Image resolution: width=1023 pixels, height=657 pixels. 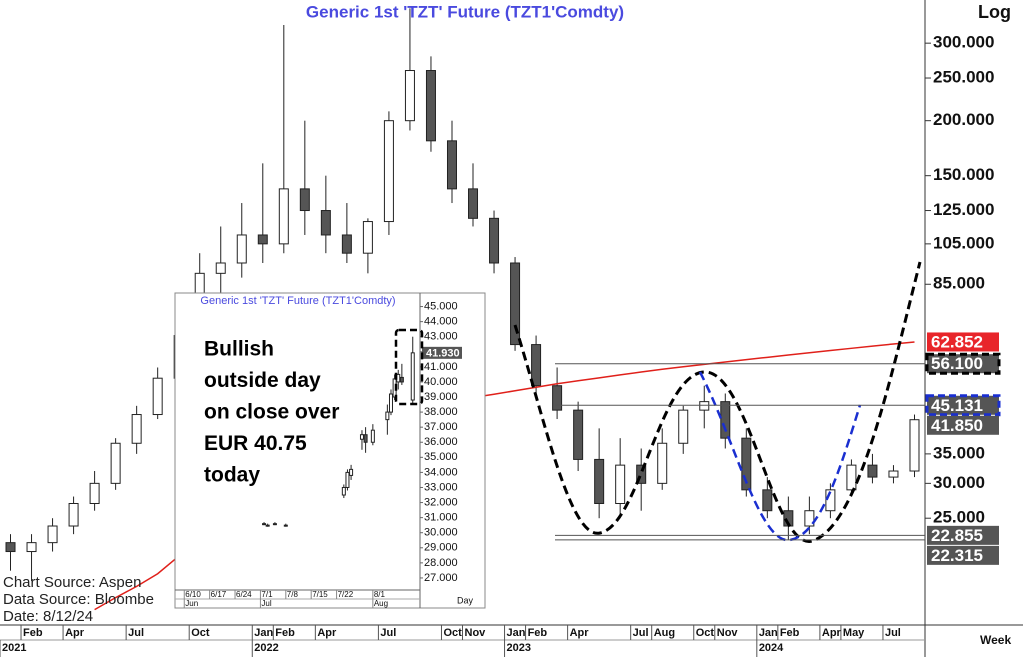 I want to click on price-tag-label: 22.855, so click(x=957, y=535).